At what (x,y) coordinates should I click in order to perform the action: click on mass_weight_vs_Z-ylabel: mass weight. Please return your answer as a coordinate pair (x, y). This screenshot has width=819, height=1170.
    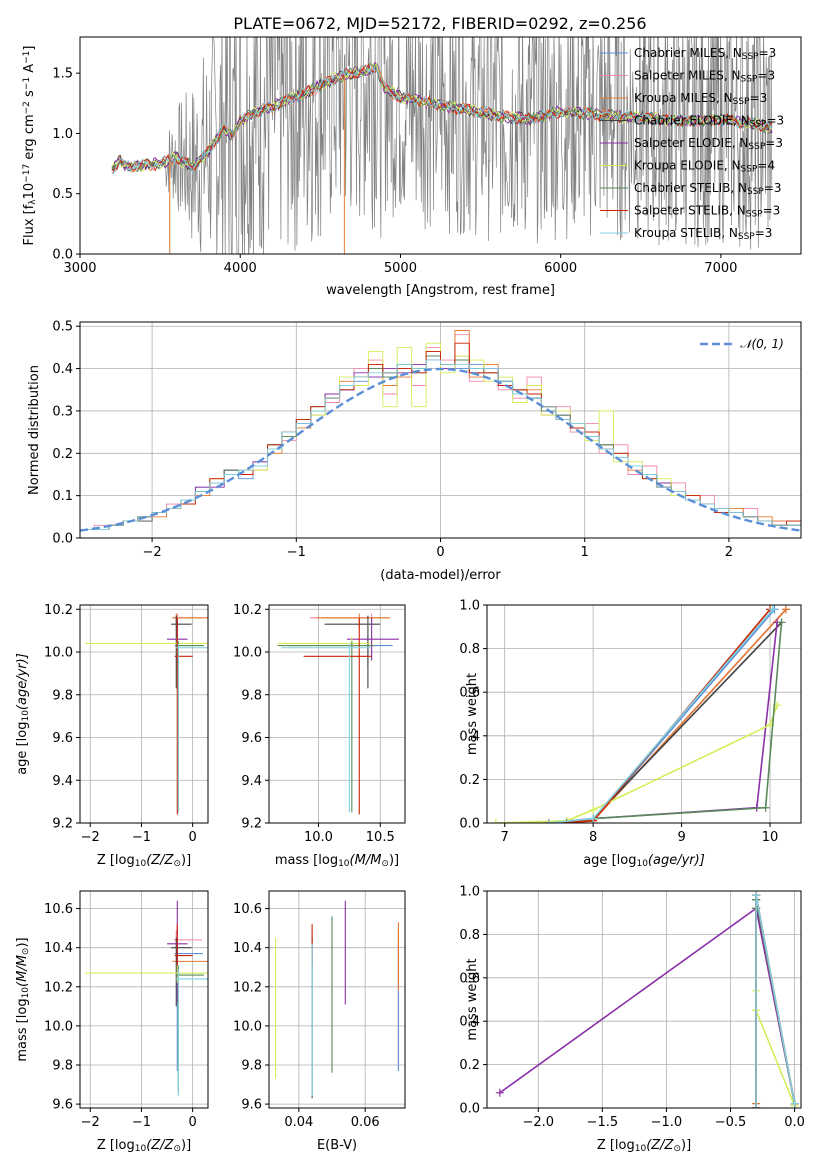
    Looking at the image, I should click on (472, 999).